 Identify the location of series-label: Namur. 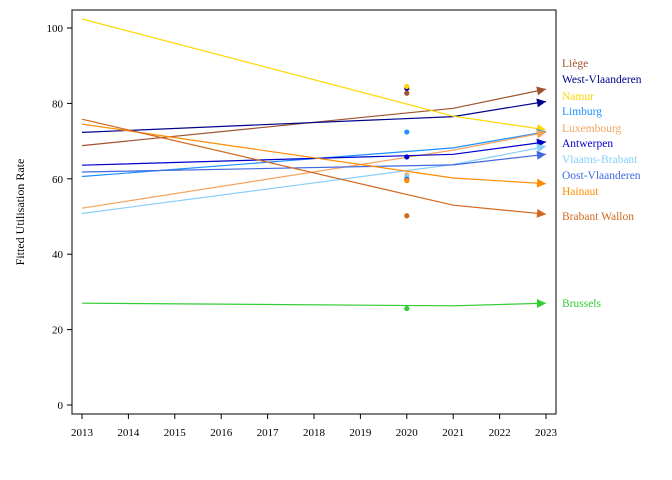
(578, 97).